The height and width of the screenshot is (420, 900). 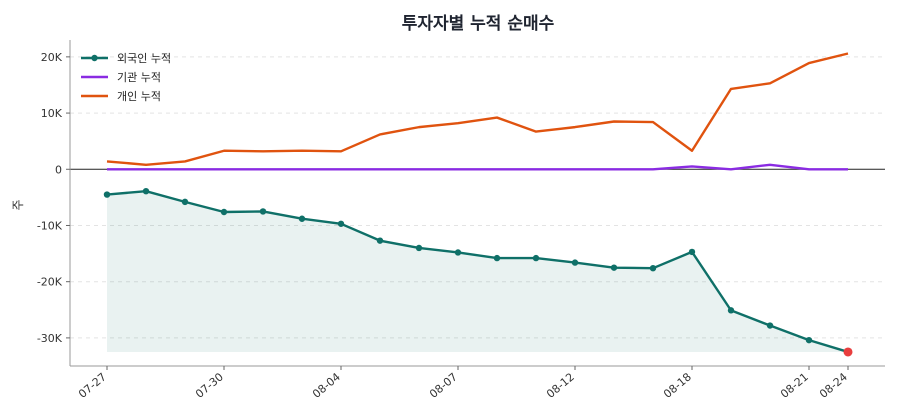 I want to click on legend-label: 기관 누적, so click(x=139, y=77).